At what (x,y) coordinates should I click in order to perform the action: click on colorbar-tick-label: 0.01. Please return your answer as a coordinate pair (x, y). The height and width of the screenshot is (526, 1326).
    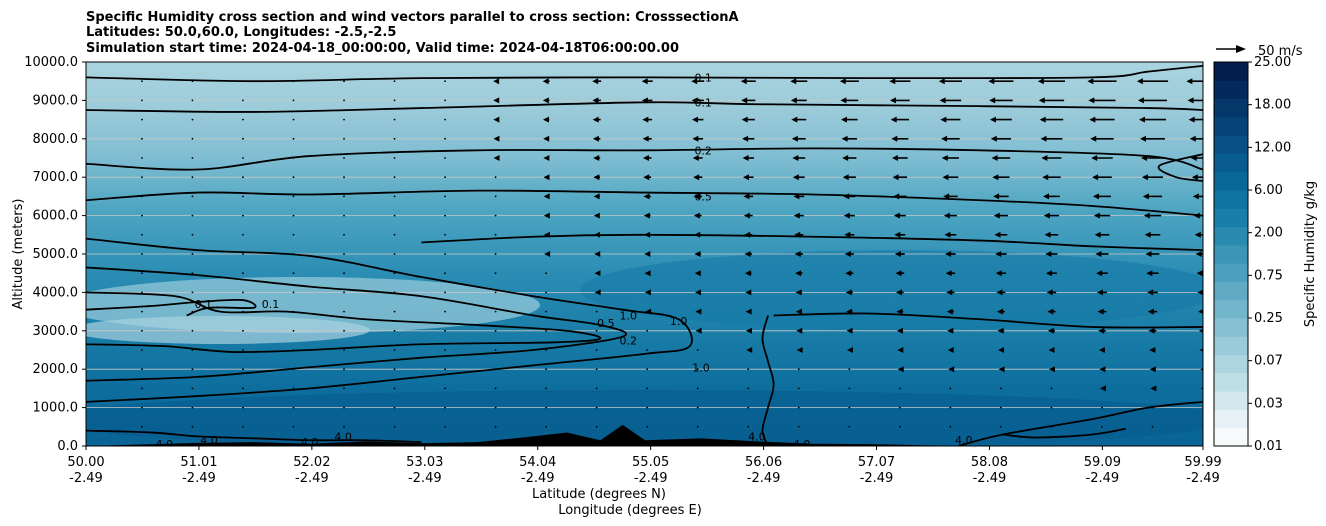
    Looking at the image, I should click on (1268, 446).